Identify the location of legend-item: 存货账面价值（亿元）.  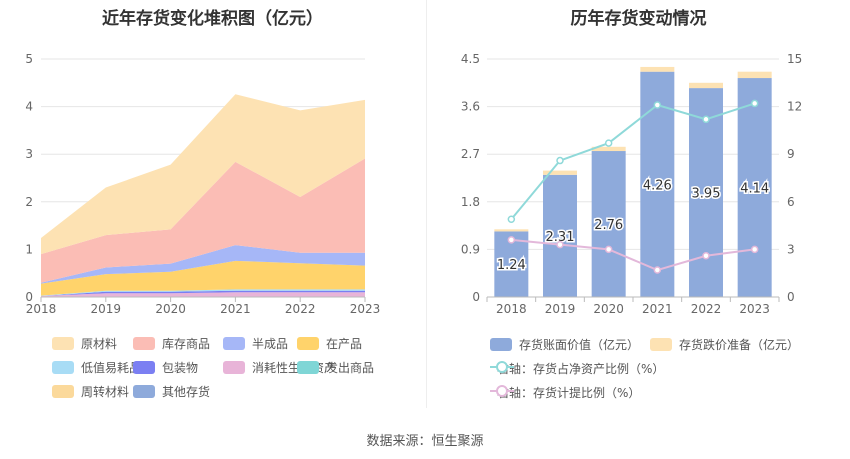
(564, 344).